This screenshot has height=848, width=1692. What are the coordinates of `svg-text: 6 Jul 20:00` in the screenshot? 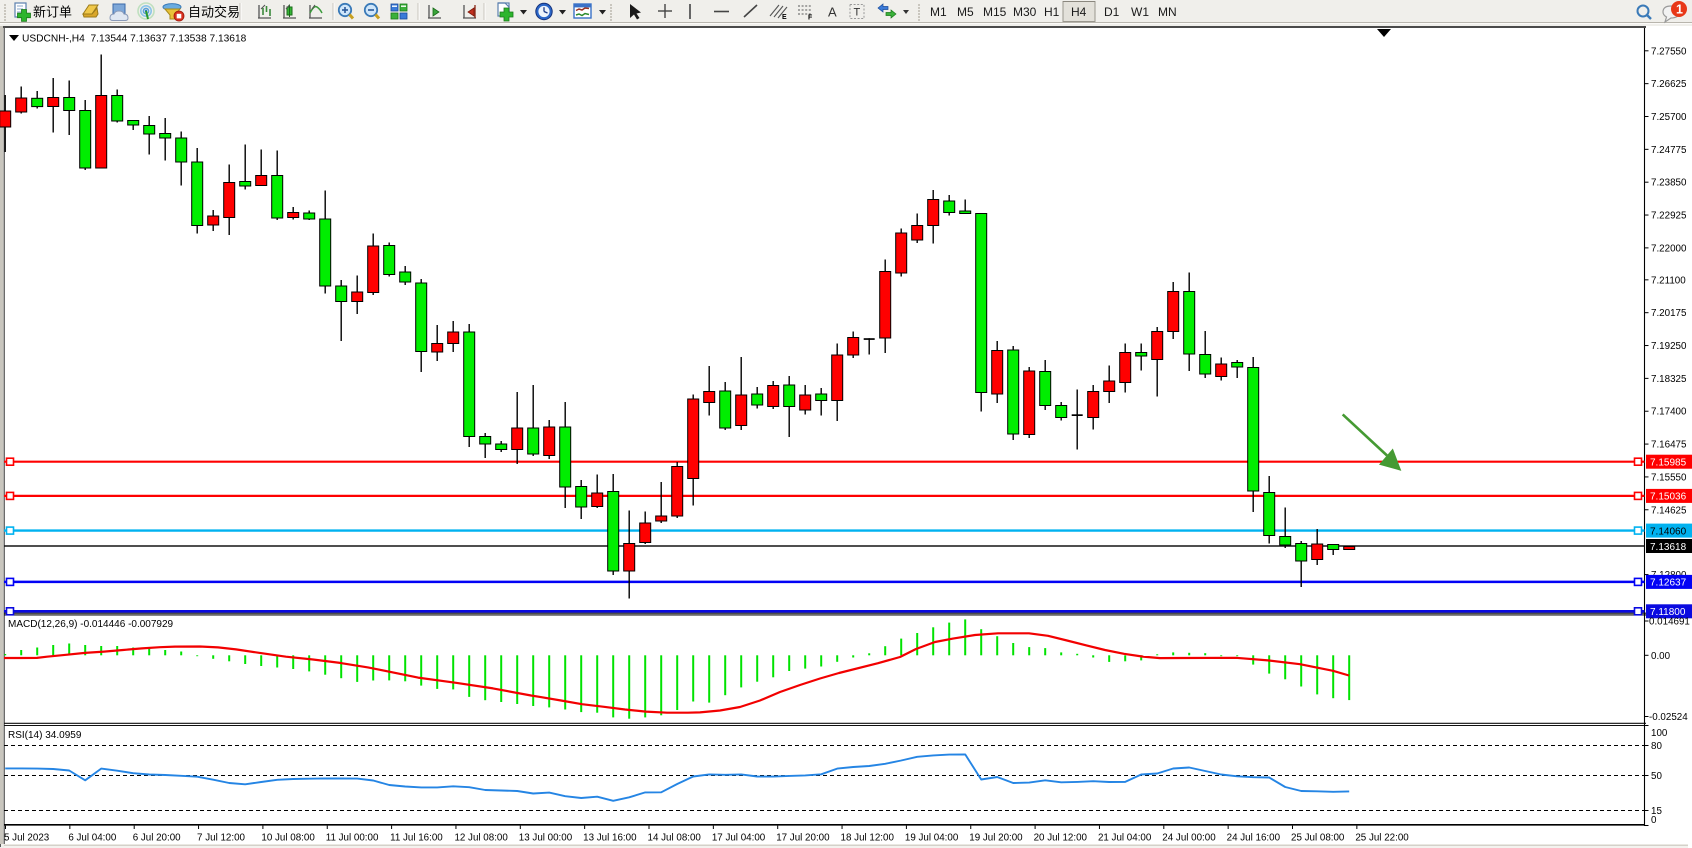 It's located at (157, 838).